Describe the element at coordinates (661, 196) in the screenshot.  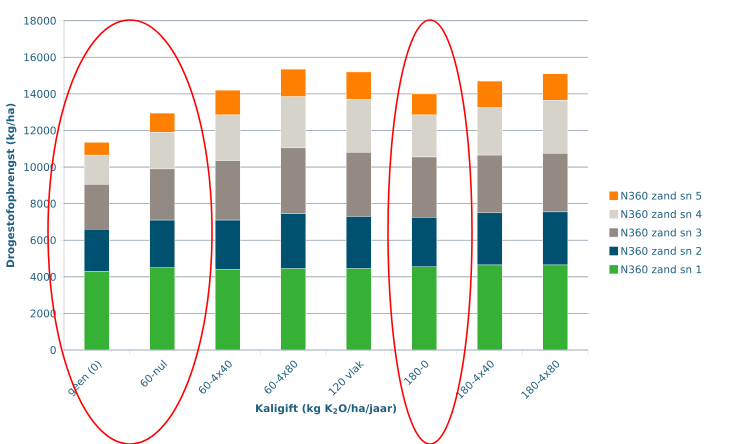
I see `legend-label: N360 zand sn 5` at that location.